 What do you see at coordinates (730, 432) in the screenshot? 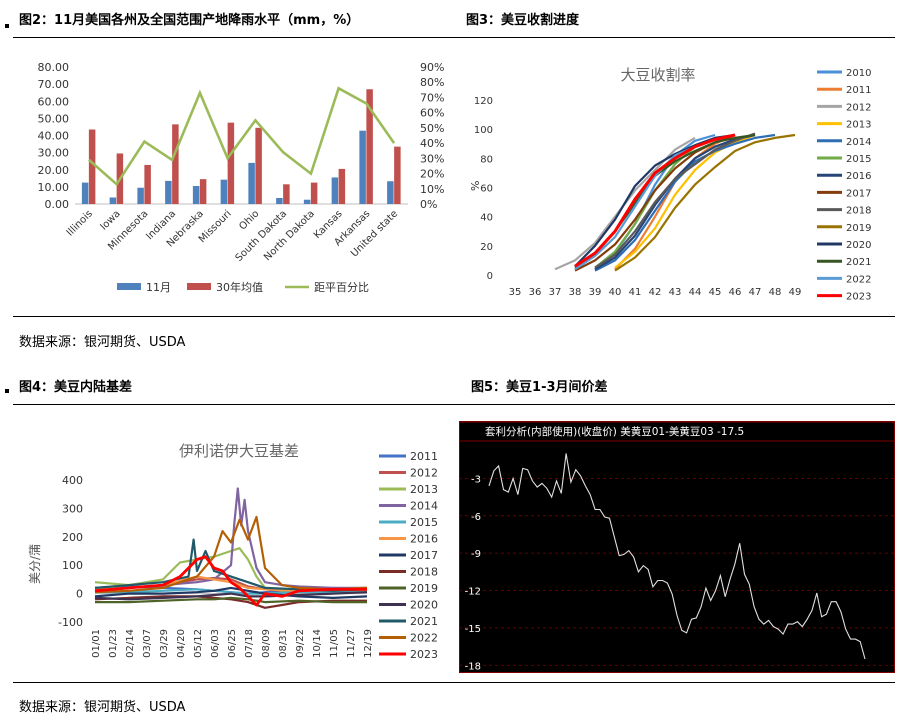
I see `chart-header-value: -17.5` at bounding box center [730, 432].